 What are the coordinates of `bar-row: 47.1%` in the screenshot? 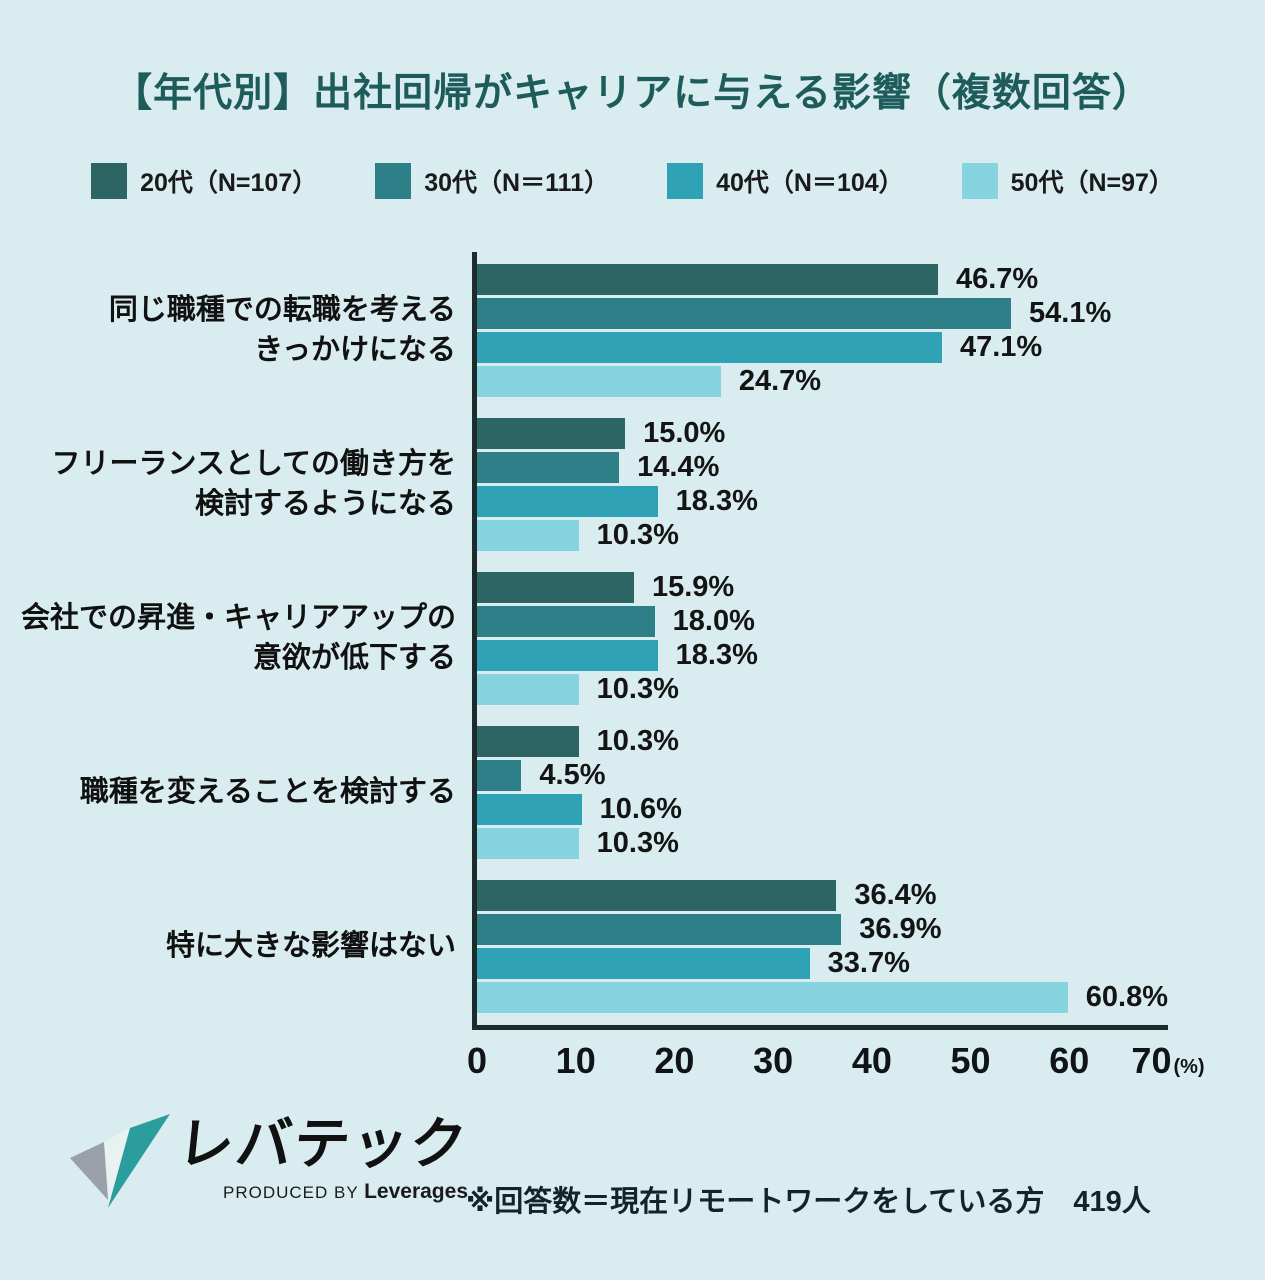 It's located at (822, 347).